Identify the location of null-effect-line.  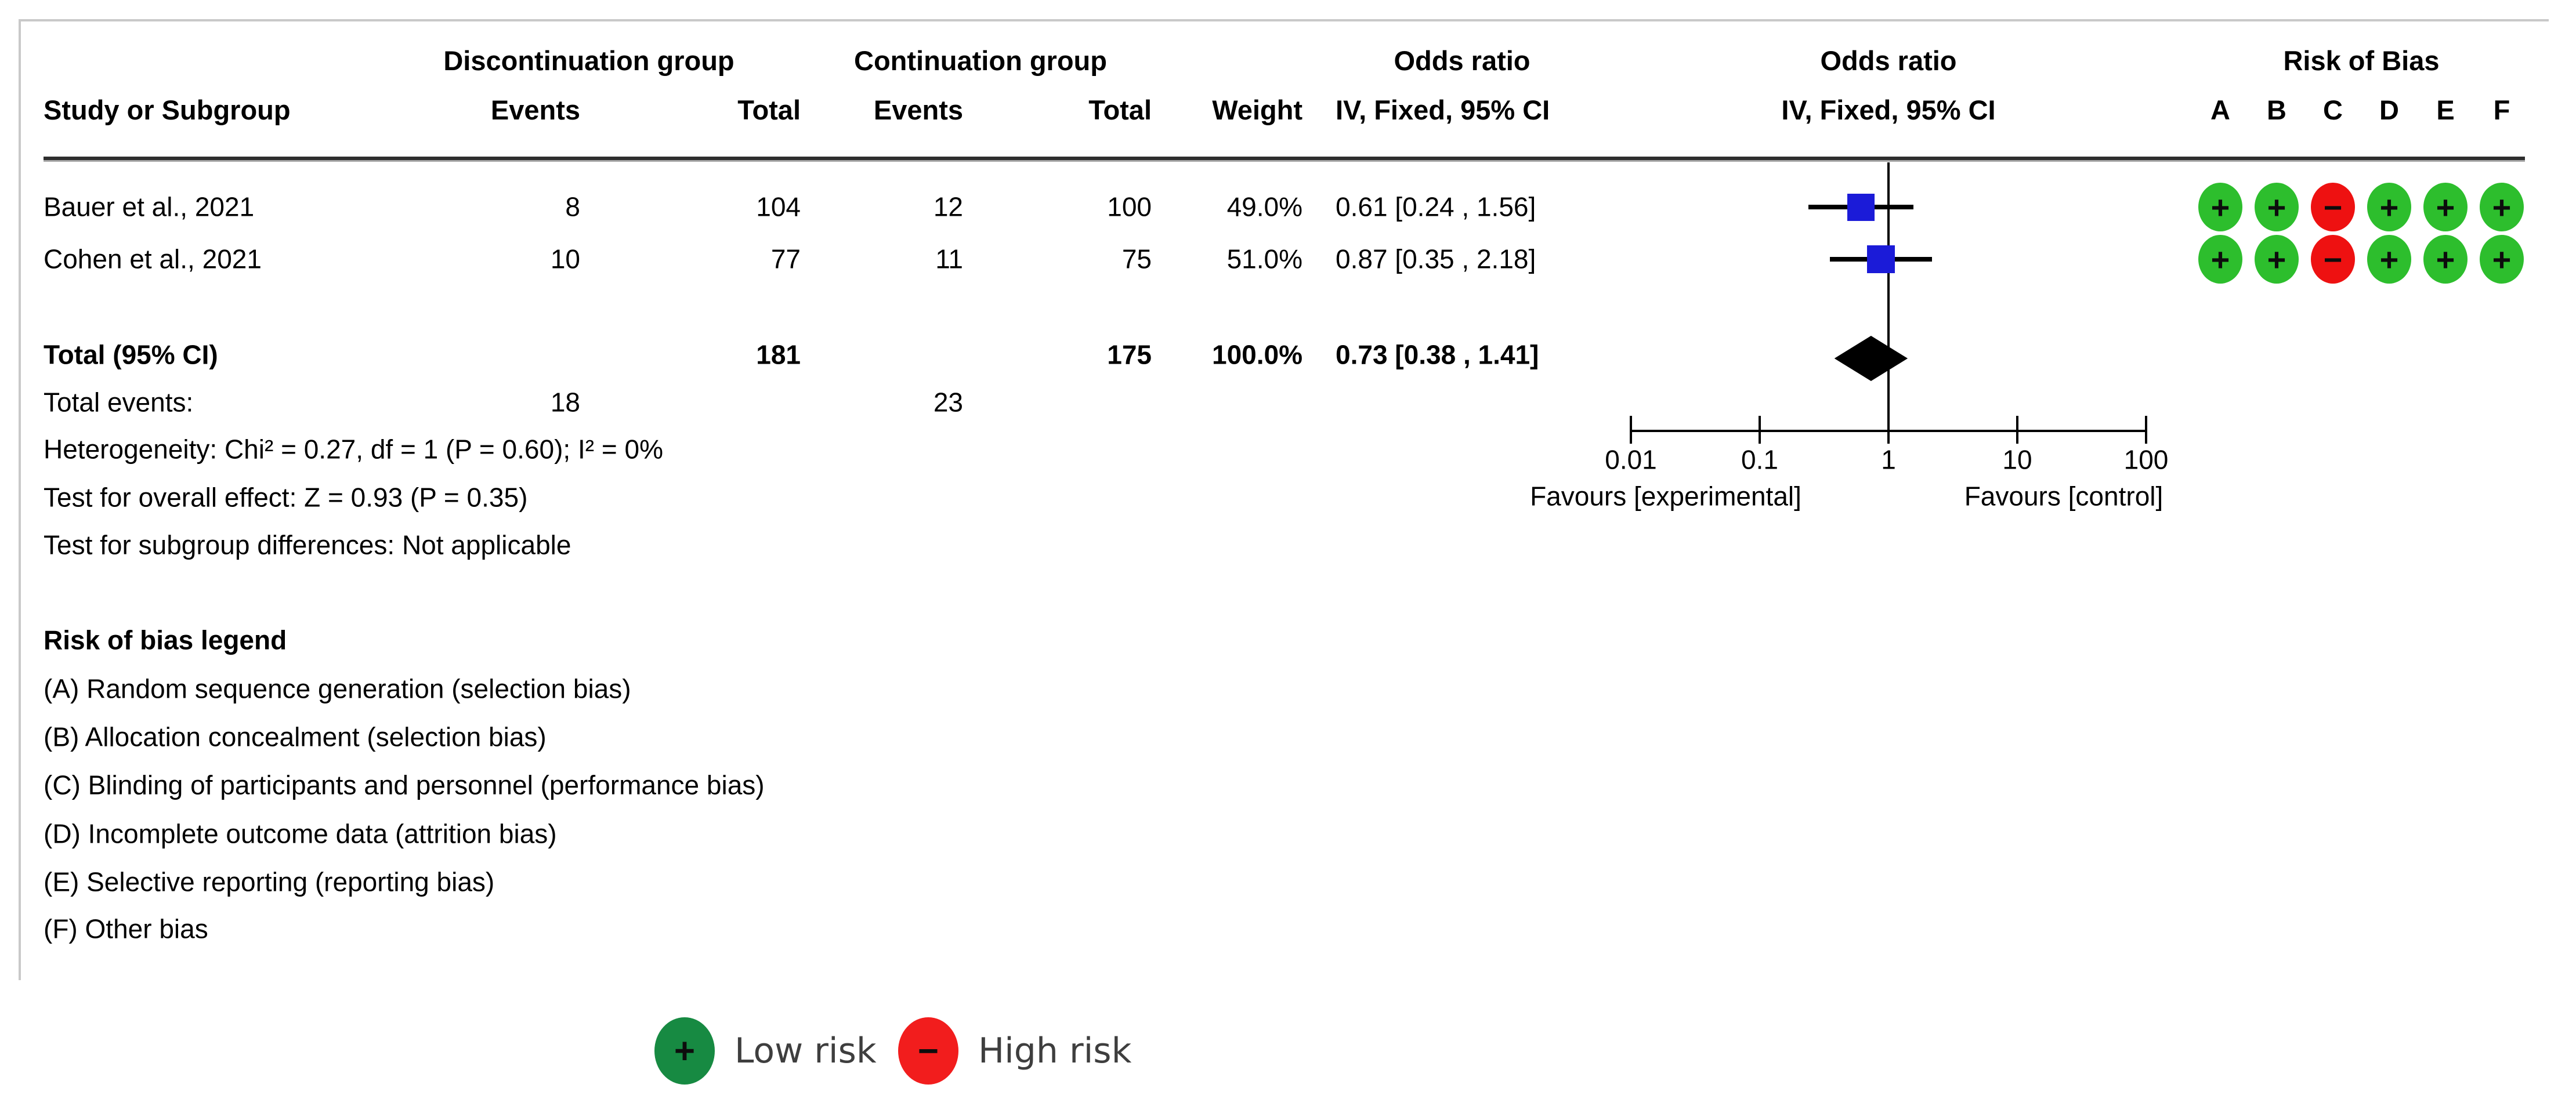
(1888, 296).